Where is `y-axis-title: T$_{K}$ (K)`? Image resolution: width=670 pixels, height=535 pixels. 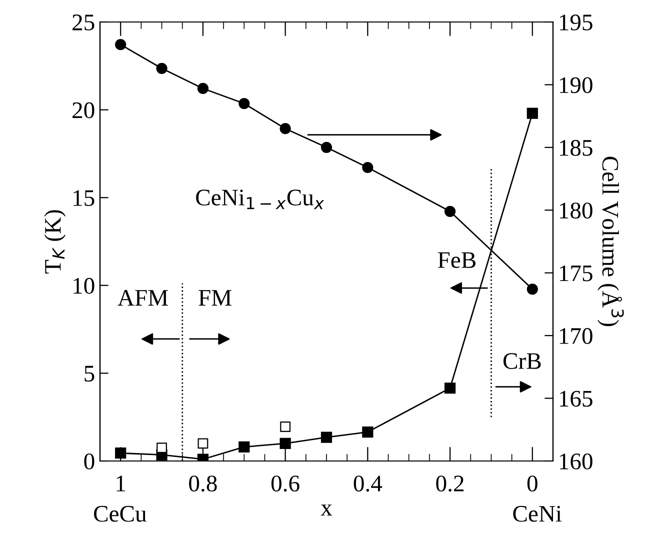 y-axis-title: T$_{K}$ (K) is located at coordinates (55, 242).